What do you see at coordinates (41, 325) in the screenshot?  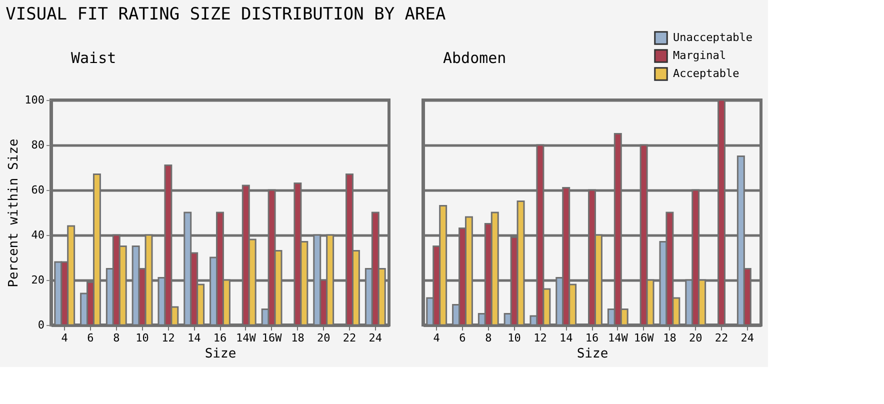 I see `y-tick-label: 0` at bounding box center [41, 325].